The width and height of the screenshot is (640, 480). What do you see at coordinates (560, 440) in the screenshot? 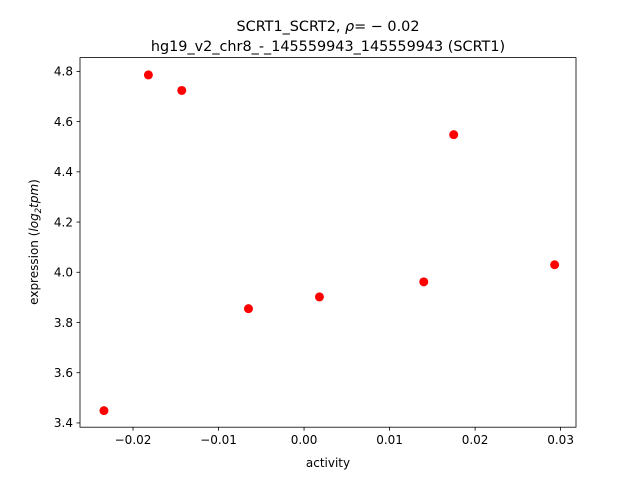
I see `x-tick-label: 0.03` at bounding box center [560, 440].